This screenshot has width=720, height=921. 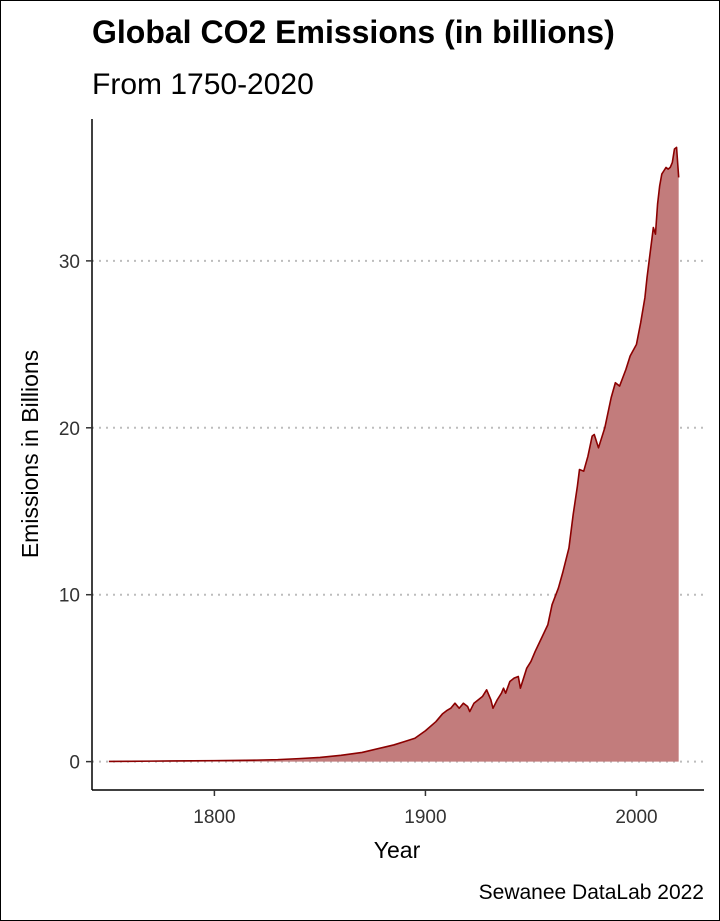 What do you see at coordinates (203, 84) in the screenshot?
I see `chart-subtitle: From 1750-2020` at bounding box center [203, 84].